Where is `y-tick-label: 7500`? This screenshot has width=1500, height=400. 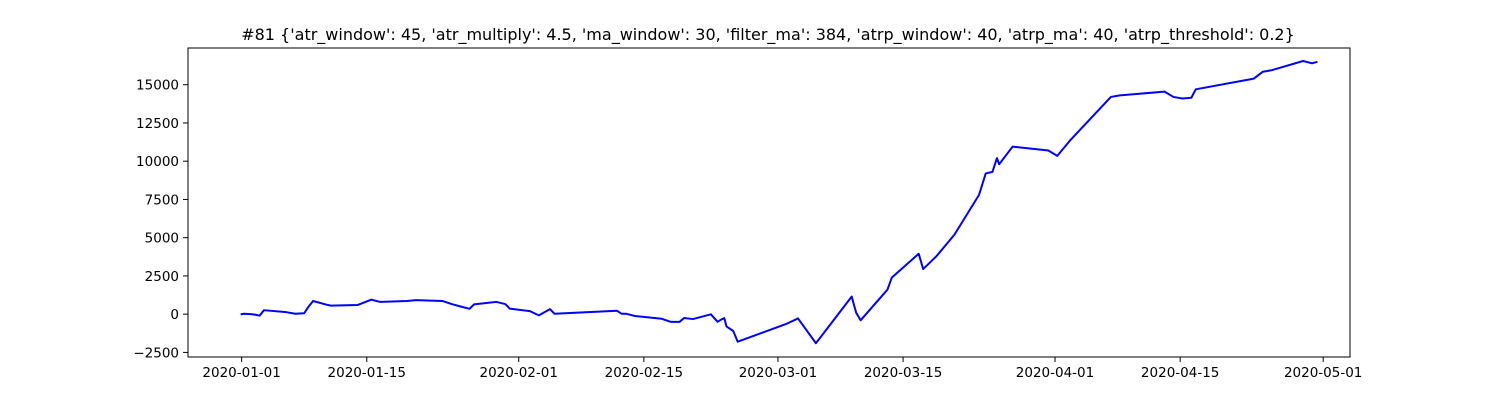
y-tick-label: 7500 is located at coordinates (162, 200).